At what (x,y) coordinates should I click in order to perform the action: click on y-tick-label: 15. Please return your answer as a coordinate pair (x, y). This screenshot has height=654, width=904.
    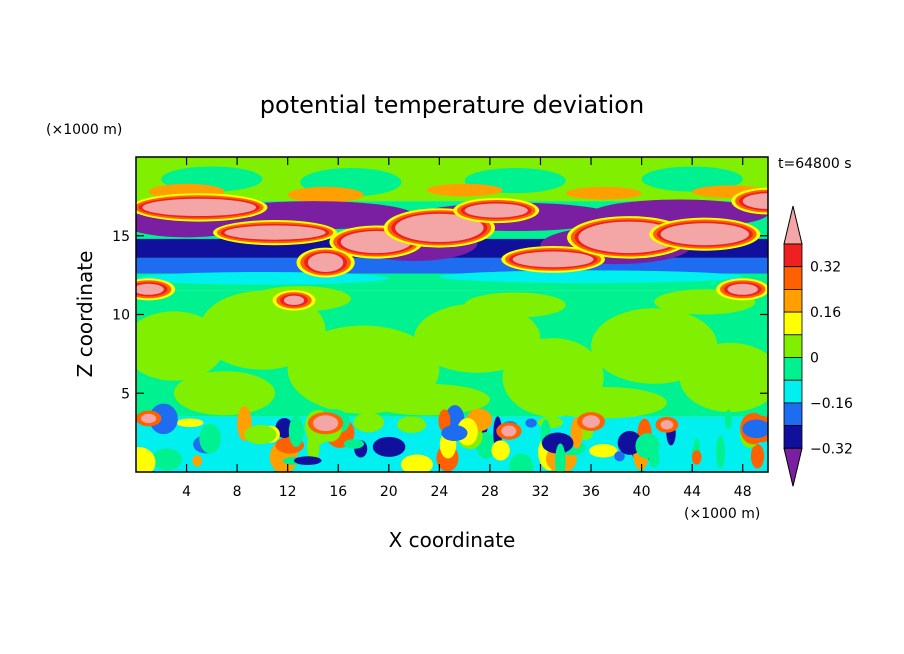
    Looking at the image, I should click on (121, 237).